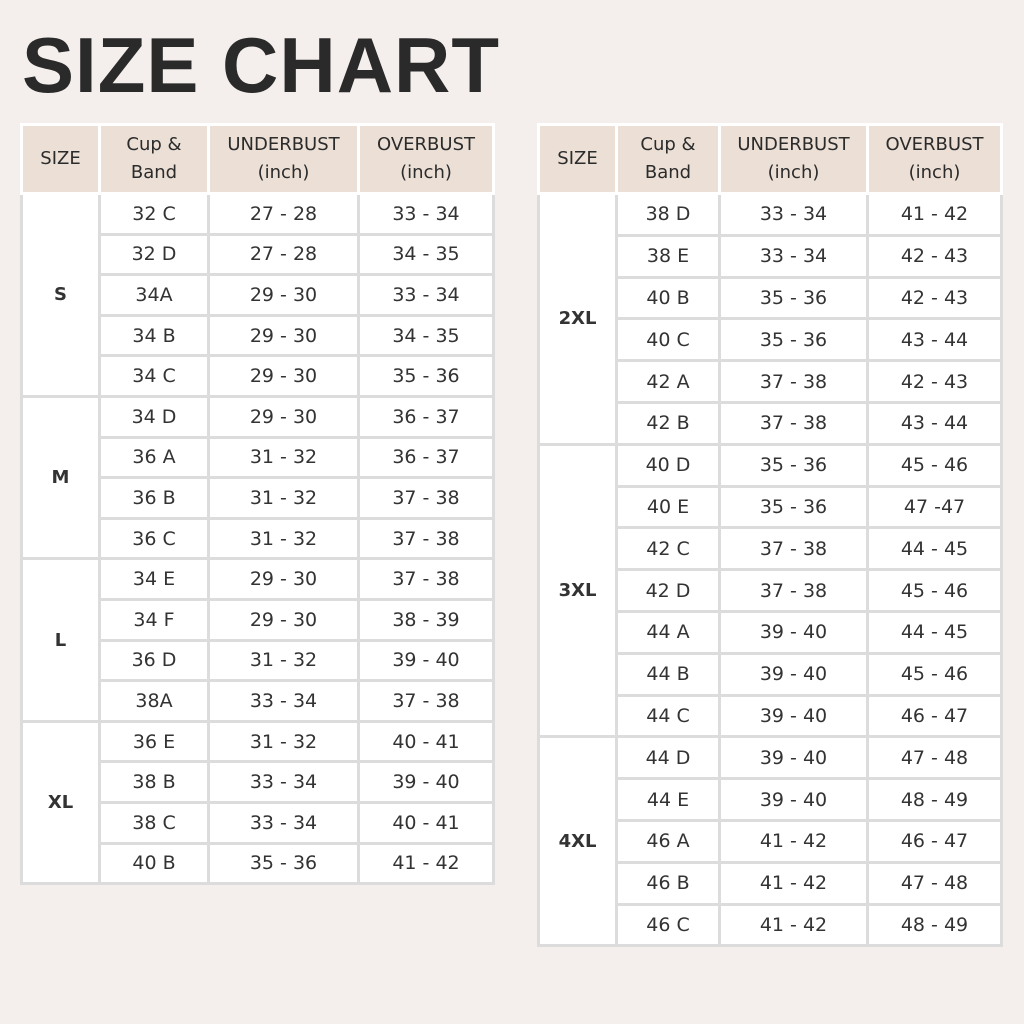 This screenshot has width=1024, height=1024. What do you see at coordinates (283, 159) in the screenshot?
I see `header-underbust: UNDERBUST (inch)` at bounding box center [283, 159].